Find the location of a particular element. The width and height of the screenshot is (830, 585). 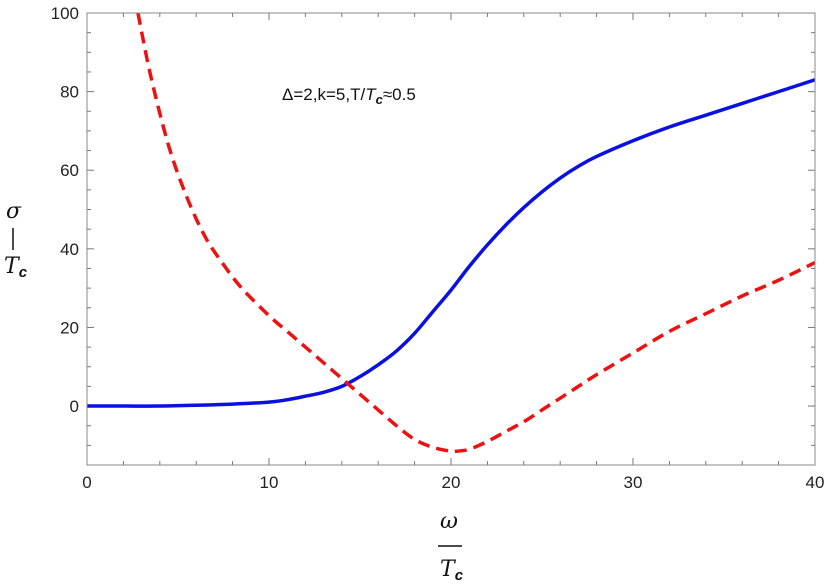

x-tick-label: 20 is located at coordinates (451, 482).